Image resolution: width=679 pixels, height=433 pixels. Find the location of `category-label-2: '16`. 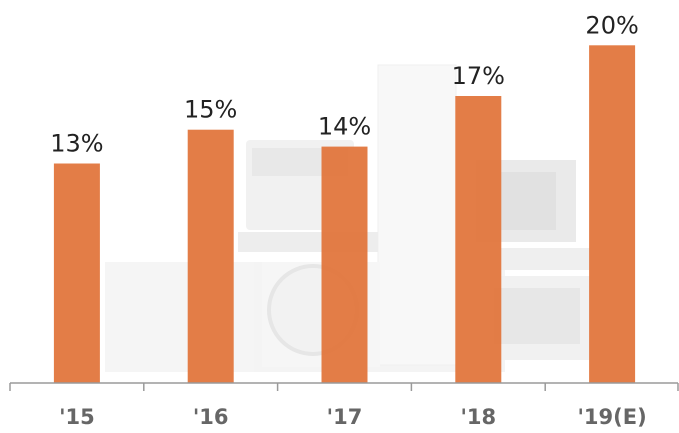

category-label-2: '16 is located at coordinates (211, 417).